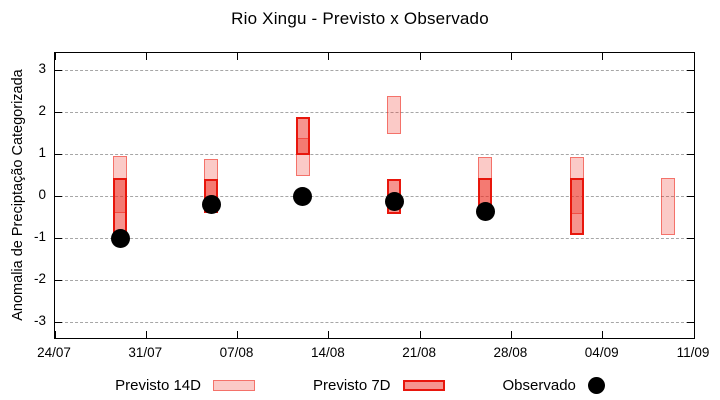 This screenshot has width=720, height=400. Describe the element at coordinates (360, 18) in the screenshot. I see `chart-title: Rio Xingu - Previsto x Observado` at that location.